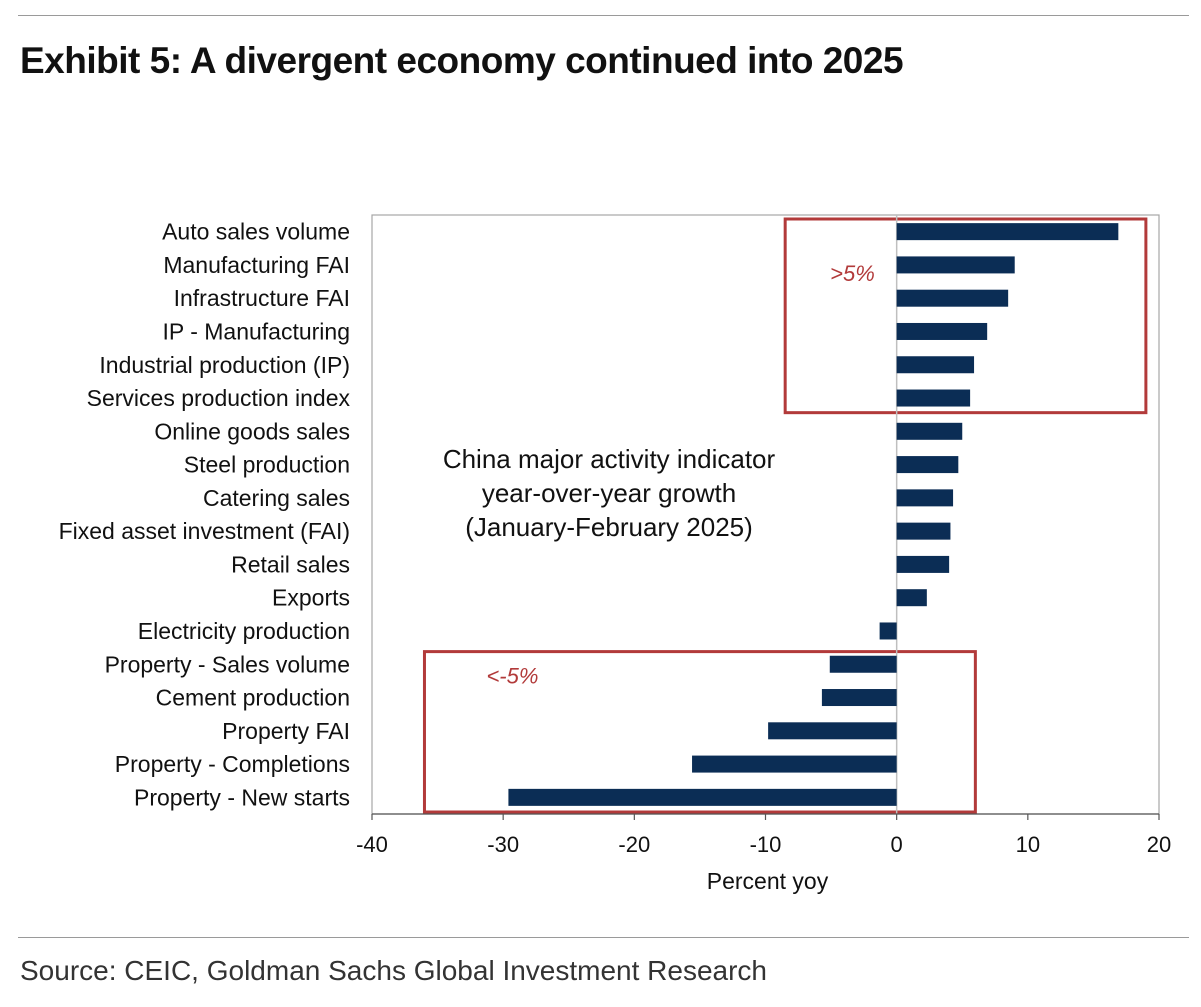 The width and height of the screenshot is (1201, 1007). What do you see at coordinates (262, 298) in the screenshot?
I see `category-label: Infrastructure FAI` at bounding box center [262, 298].